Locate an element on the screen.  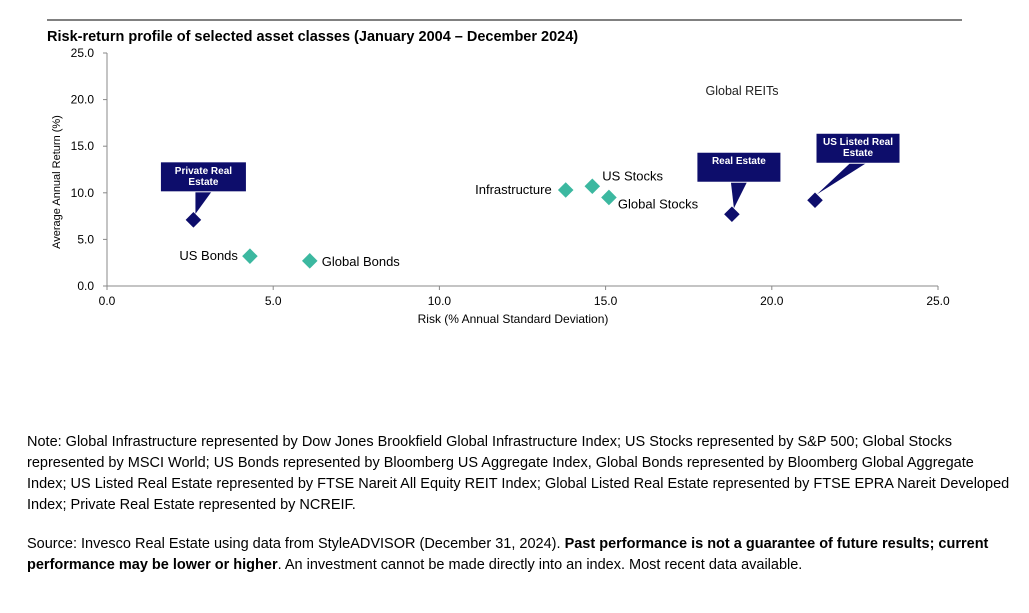
point-label: US Bonds is located at coordinates (208, 255).